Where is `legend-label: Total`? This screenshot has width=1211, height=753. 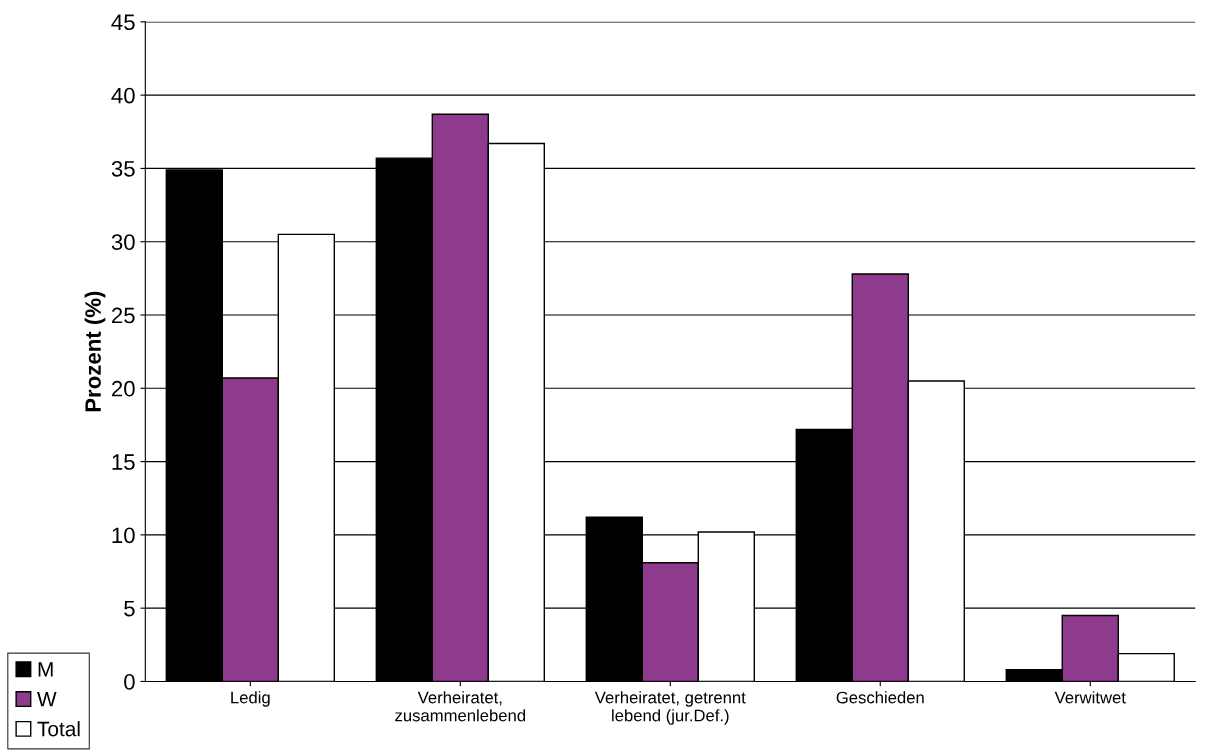
legend-label: Total is located at coordinates (58, 729).